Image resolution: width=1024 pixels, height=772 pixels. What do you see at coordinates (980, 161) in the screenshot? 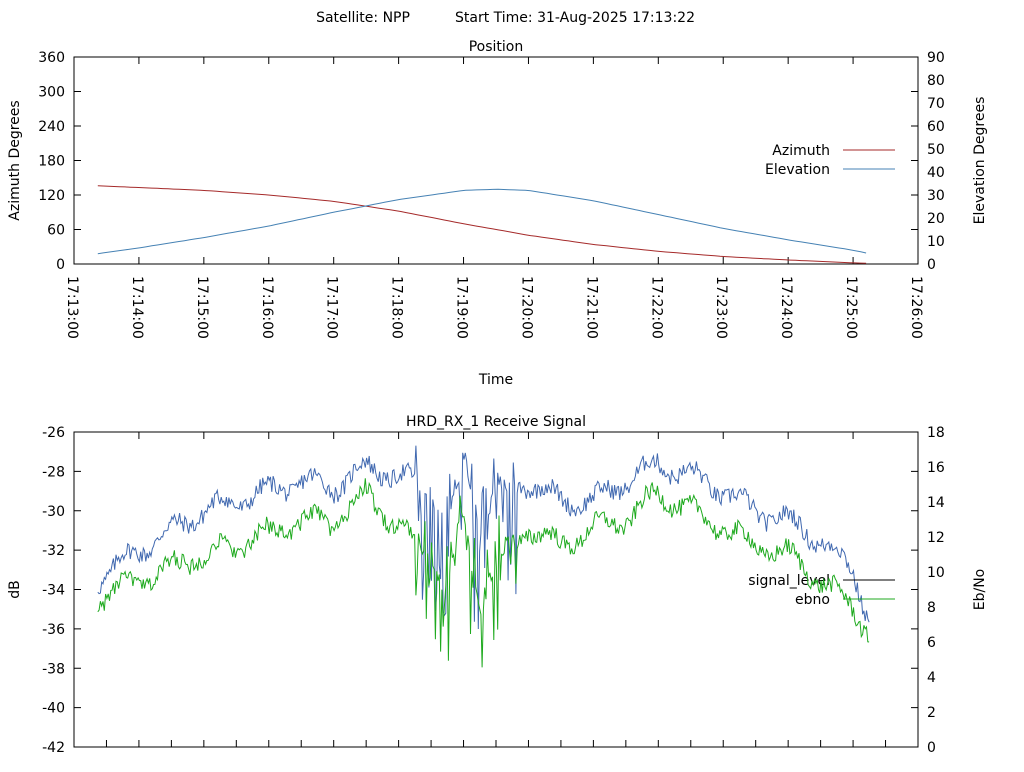
I see `y2-axis-label: Elevation Degrees` at bounding box center [980, 161].